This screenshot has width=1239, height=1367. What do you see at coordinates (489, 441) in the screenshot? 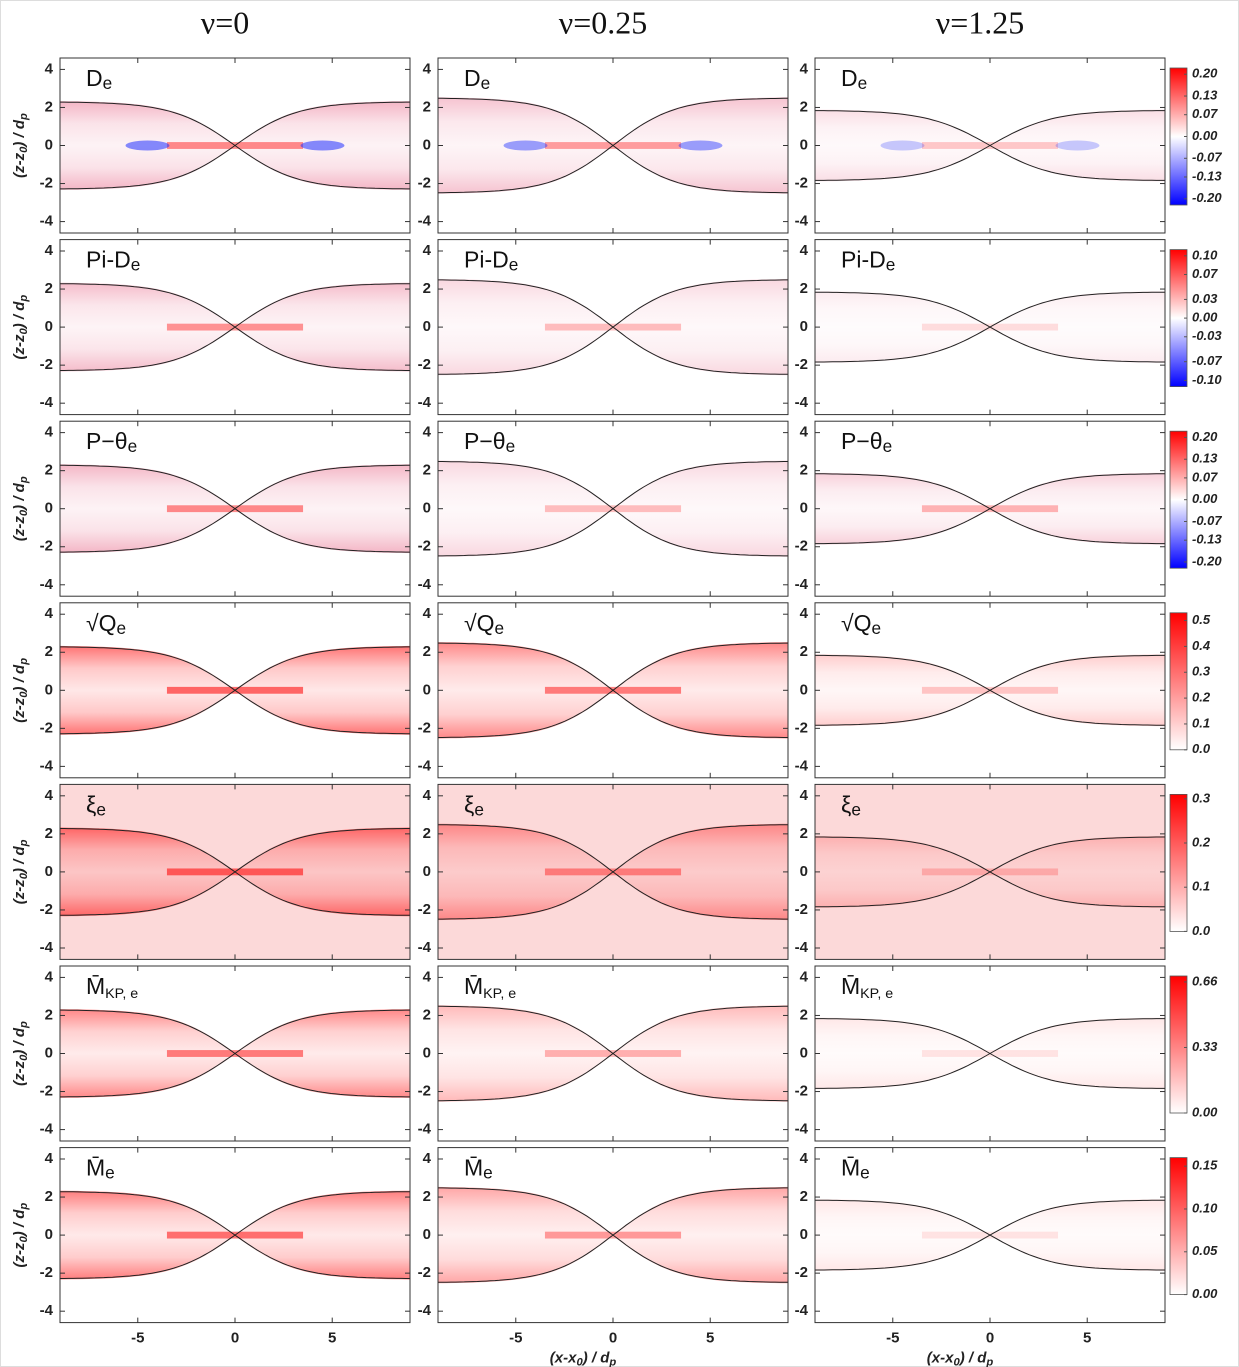
I see `panel-label: P−θe` at bounding box center [489, 441].